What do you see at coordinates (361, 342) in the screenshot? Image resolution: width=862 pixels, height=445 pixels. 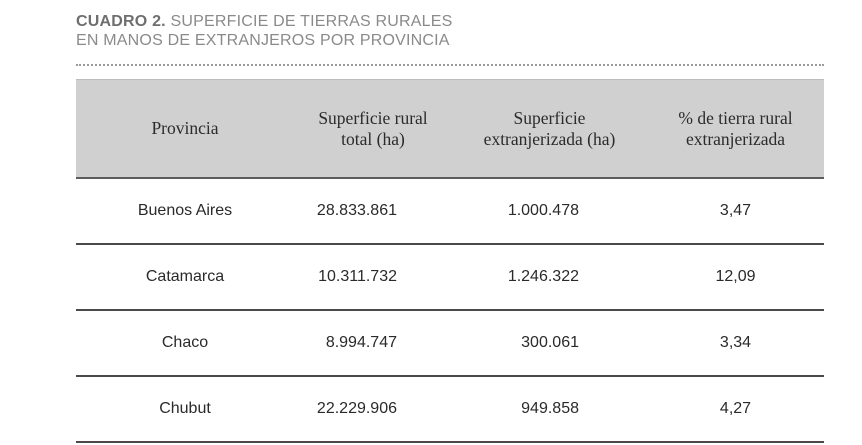 I see `cell-superficie-total: 8.994.747` at bounding box center [361, 342].